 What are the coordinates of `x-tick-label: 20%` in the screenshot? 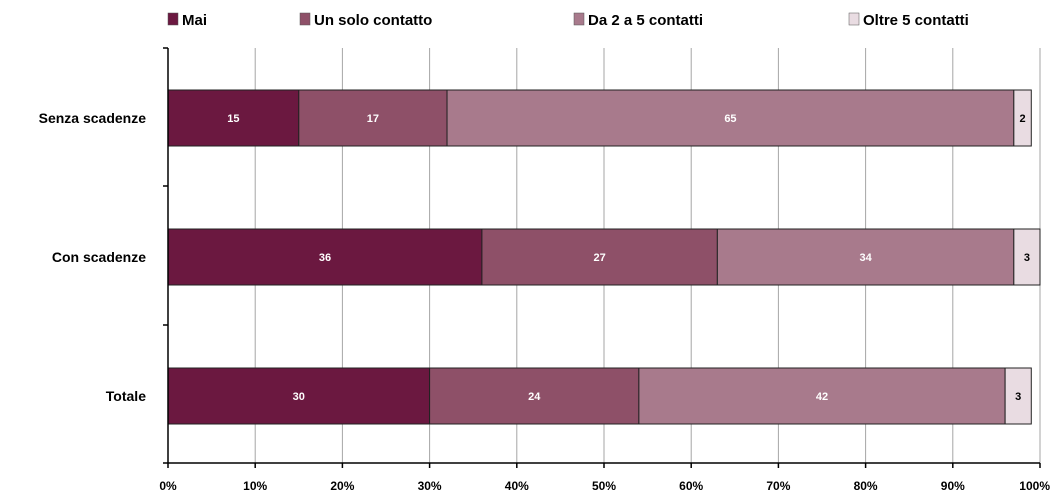 It's located at (342, 486).